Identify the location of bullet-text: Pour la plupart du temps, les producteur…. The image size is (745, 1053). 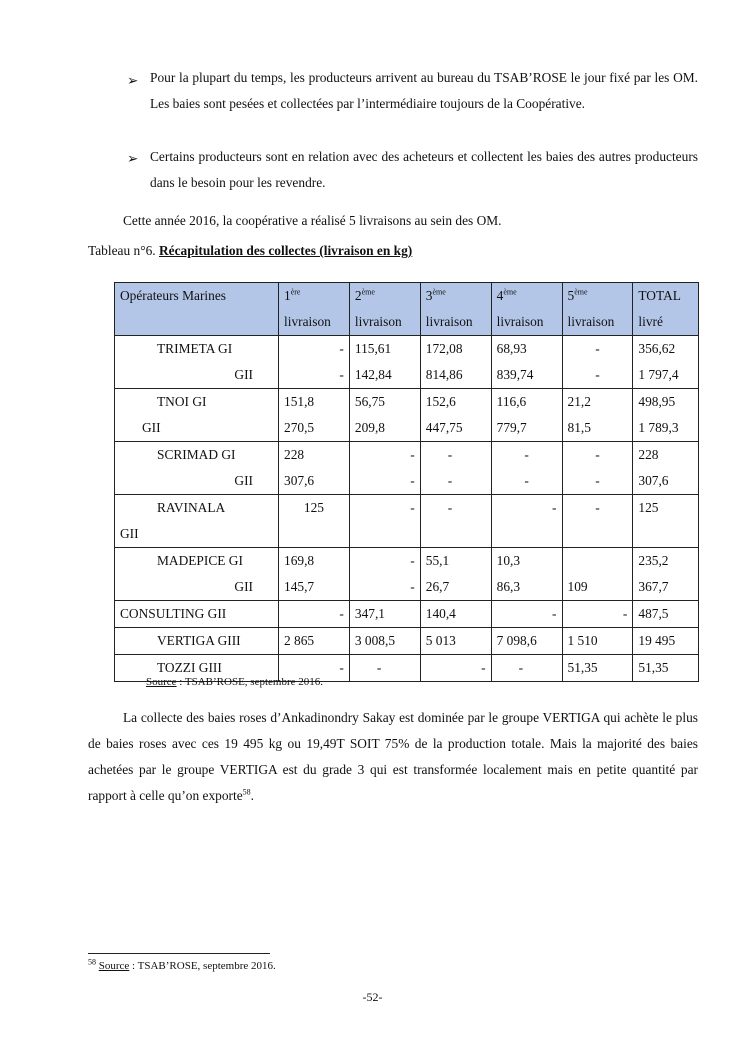
(424, 90).